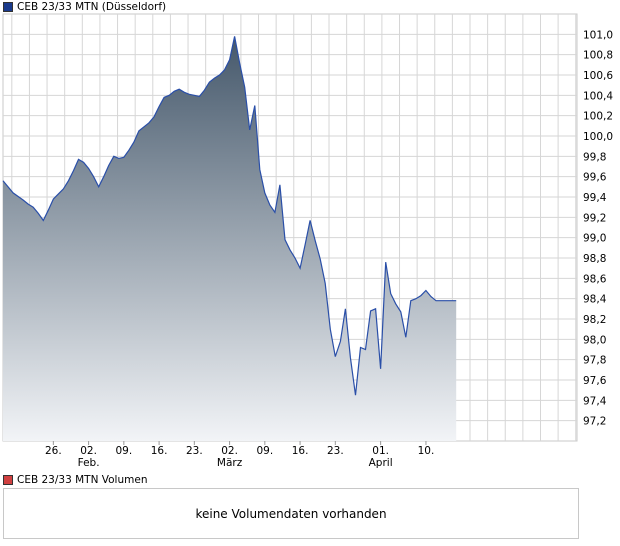 Image resolution: width=620 pixels, height=546 pixels. What do you see at coordinates (595, 279) in the screenshot?
I see `y-tick-label: 98,6` at bounding box center [595, 279].